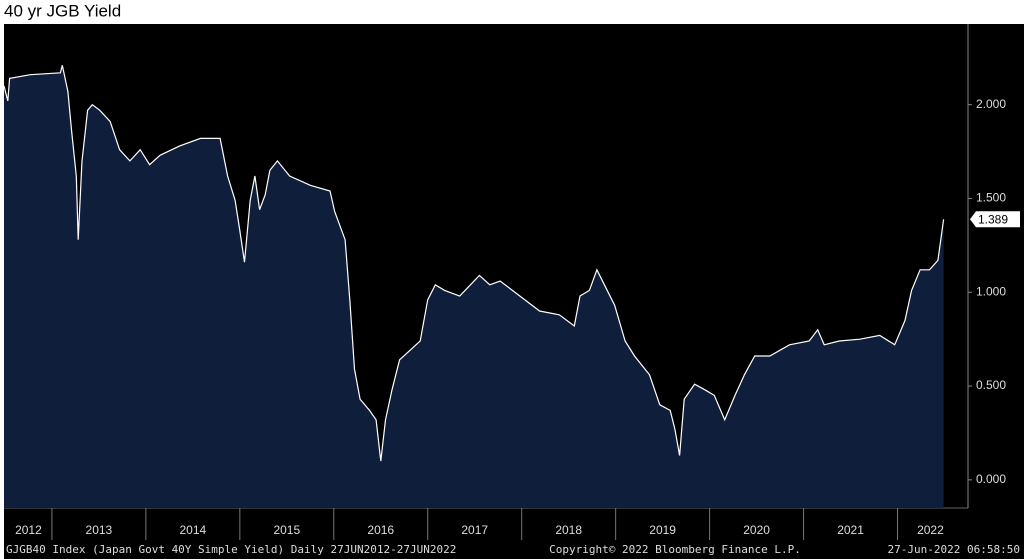  I want to click on chart-title: 40 yr JGB Yield, so click(62, 10).